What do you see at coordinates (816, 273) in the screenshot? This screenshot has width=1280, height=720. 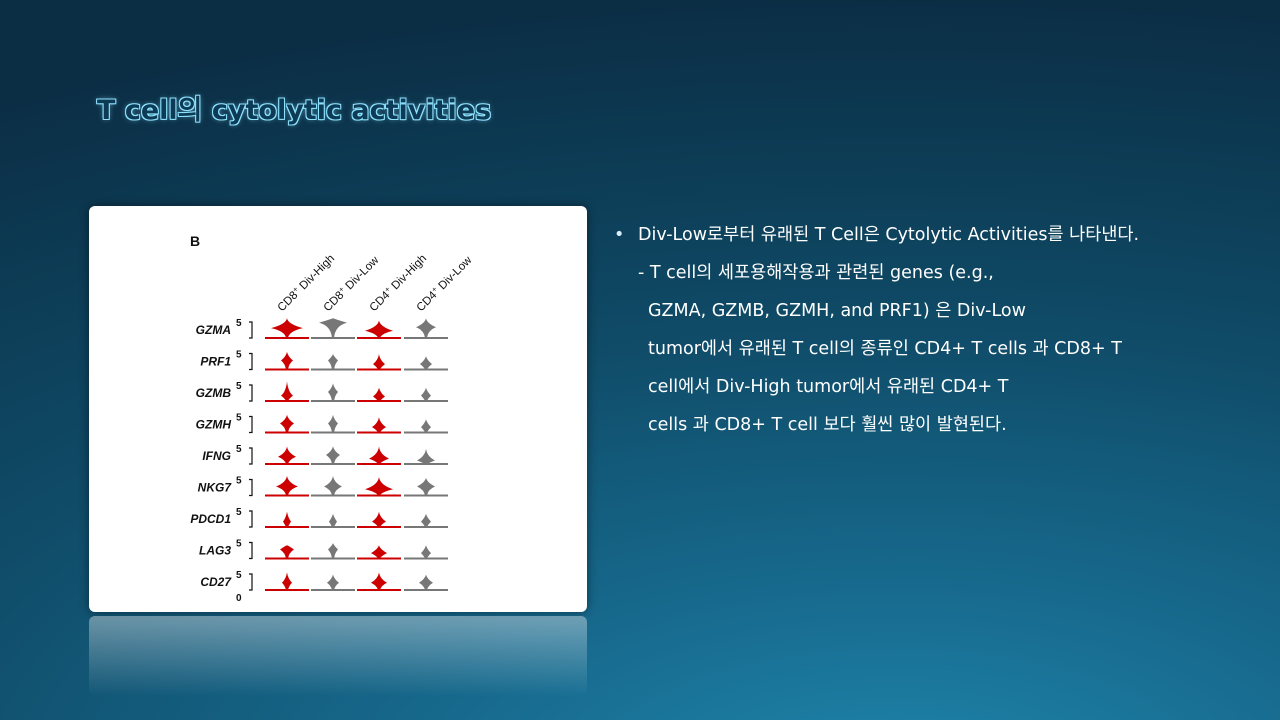 I see `sub-line-1: - T cell의 세포용해작용과 관련된 genes (e.g.,` at bounding box center [816, 273].